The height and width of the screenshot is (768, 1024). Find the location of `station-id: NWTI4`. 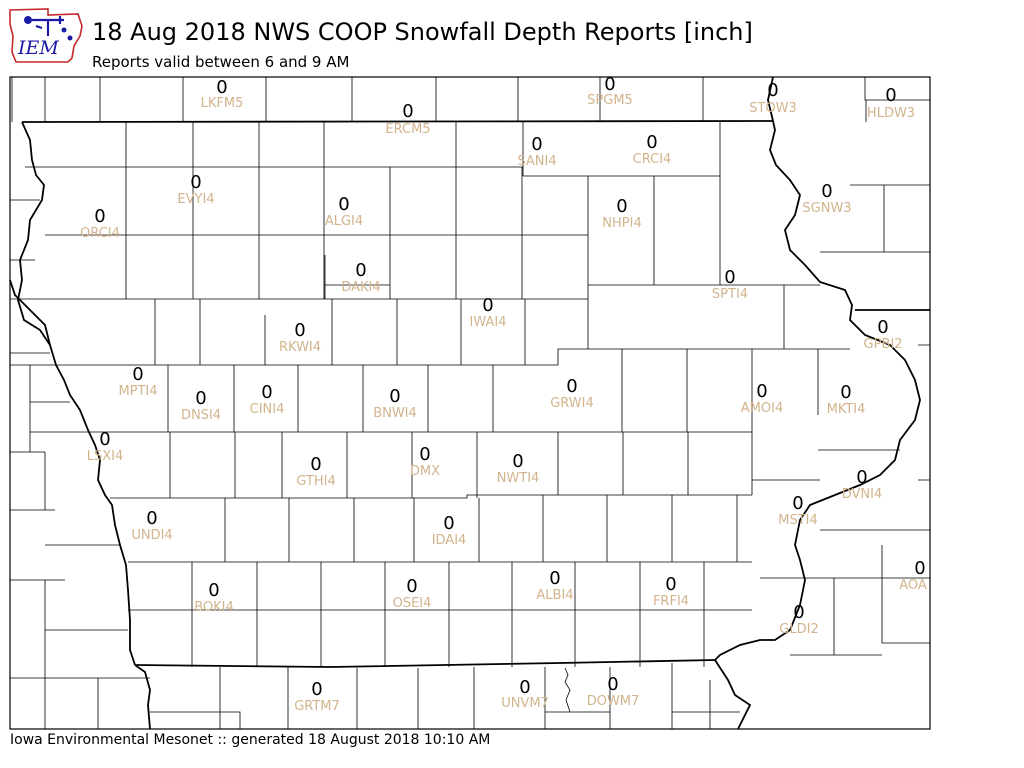

station-id: NWTI4 is located at coordinates (518, 478).